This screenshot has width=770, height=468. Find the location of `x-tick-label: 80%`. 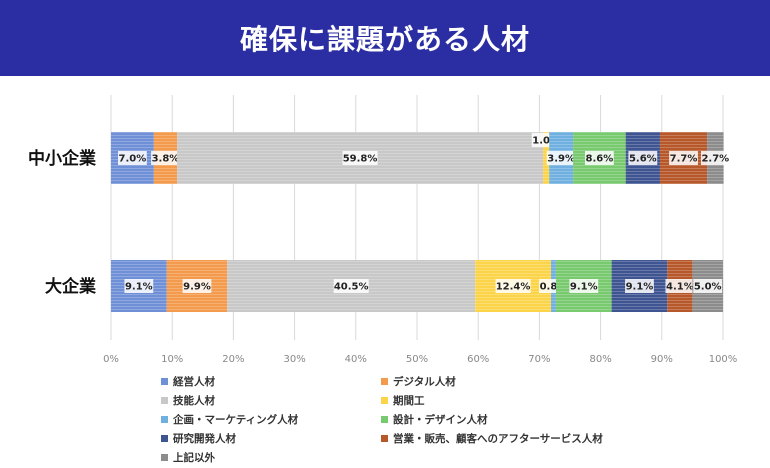

x-tick-label: 80% is located at coordinates (600, 359).